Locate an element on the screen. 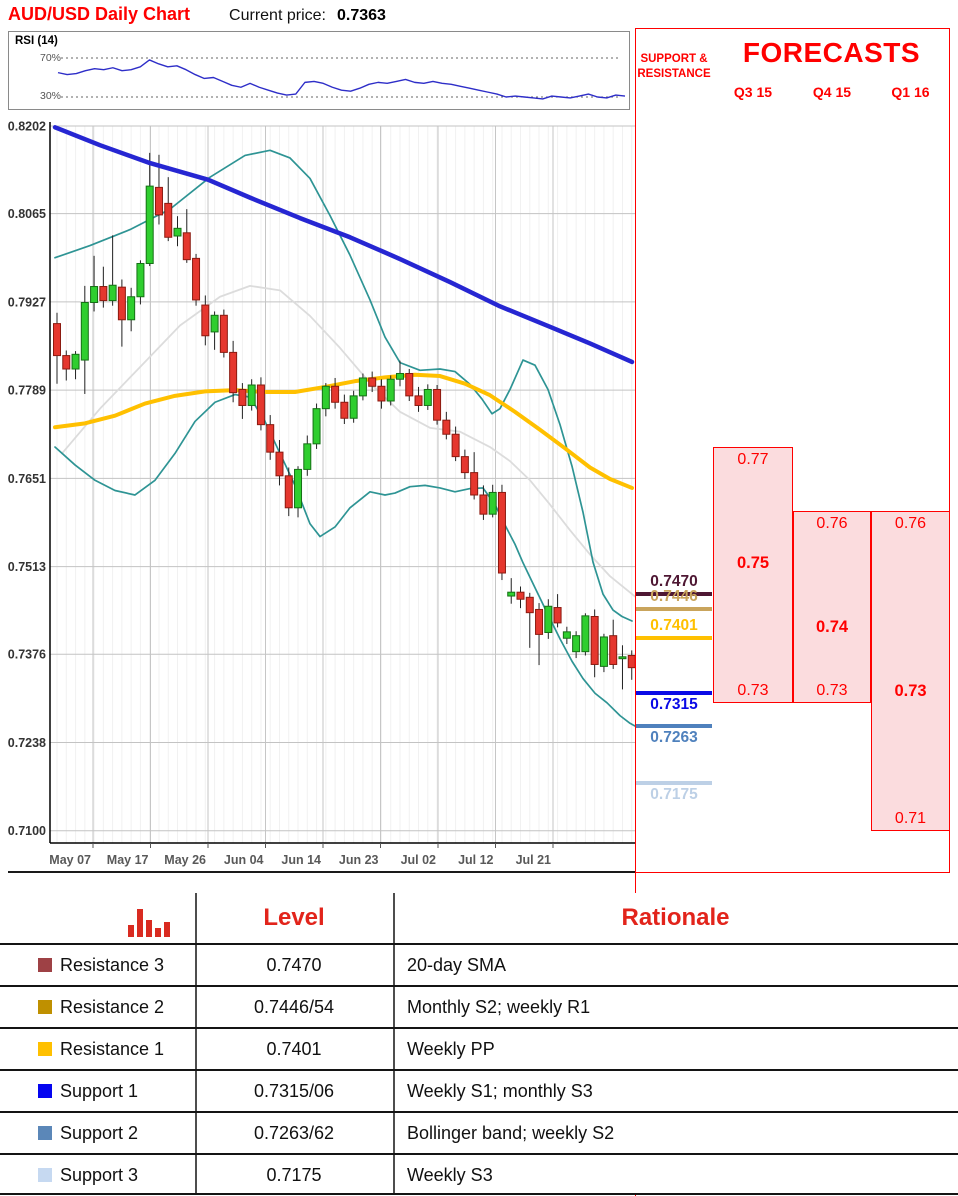 The height and width of the screenshot is (1196, 958). x-axis-tick-label: Jul 12 is located at coordinates (475, 860).